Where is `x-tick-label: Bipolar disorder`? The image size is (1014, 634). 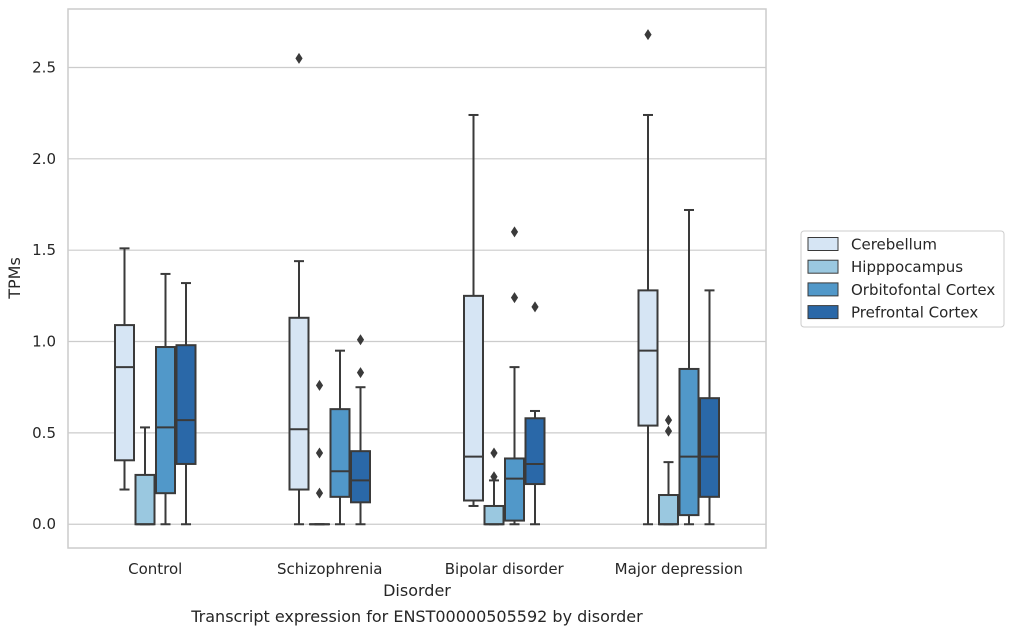
x-tick-label: Bipolar disorder is located at coordinates (505, 569).